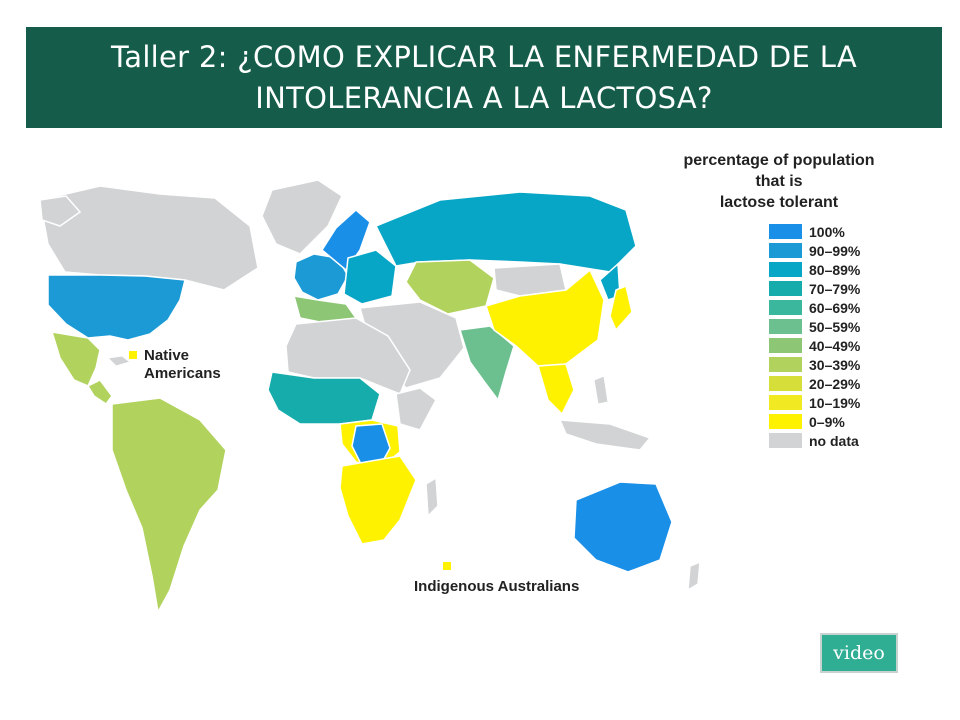 The image size is (960, 720). What do you see at coordinates (370, 277) in the screenshot?
I see `eastern-europe` at bounding box center [370, 277].